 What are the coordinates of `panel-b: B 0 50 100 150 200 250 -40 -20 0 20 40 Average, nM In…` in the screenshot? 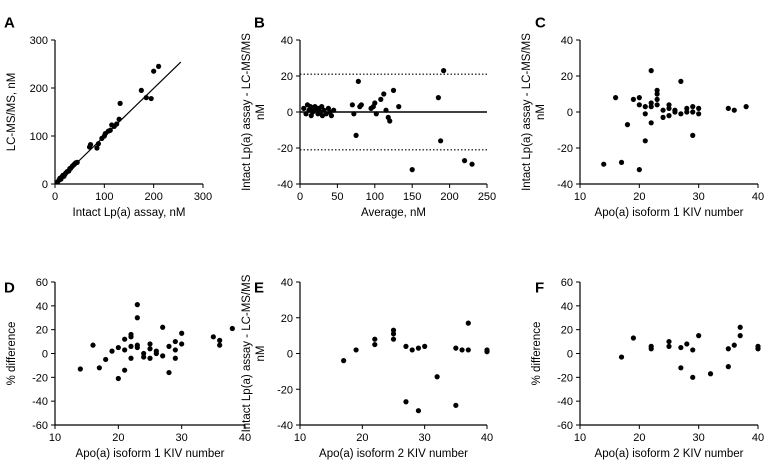 It's located at (368, 116).